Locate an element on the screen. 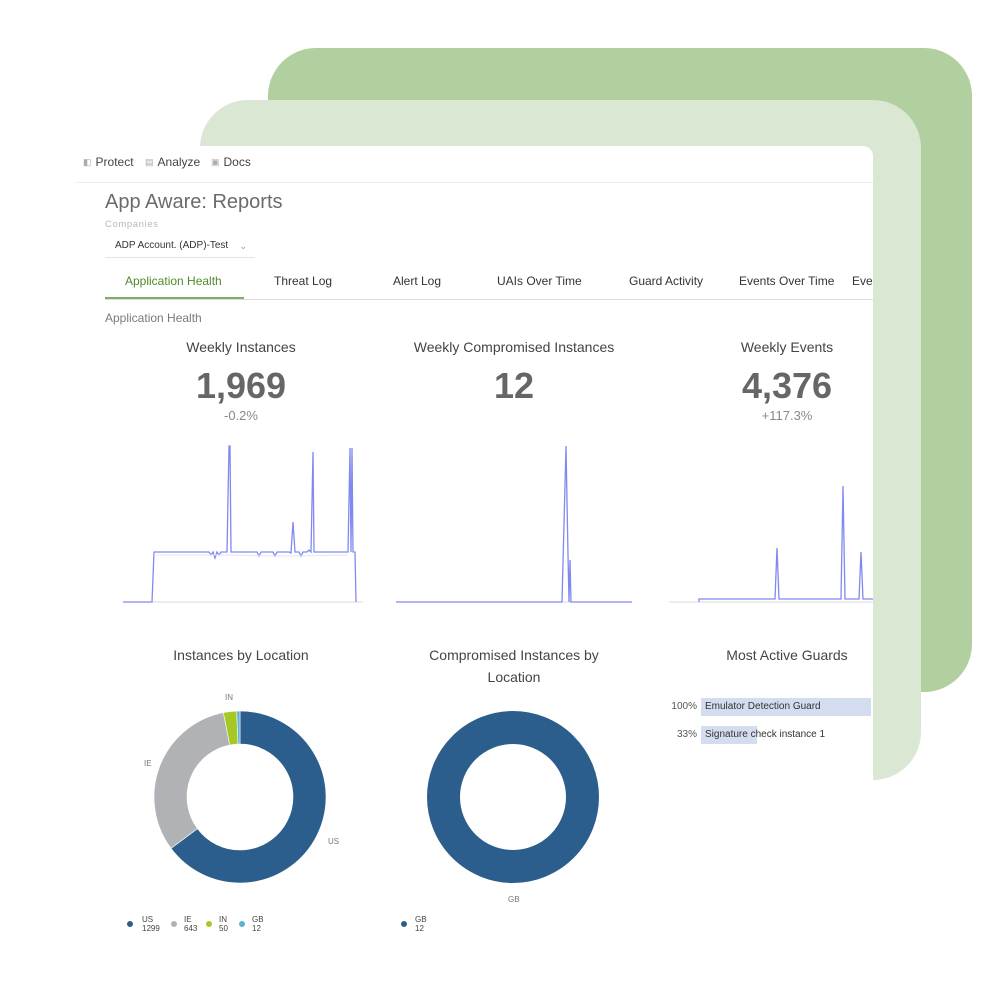  legend-label: IN is located at coordinates (223, 919).